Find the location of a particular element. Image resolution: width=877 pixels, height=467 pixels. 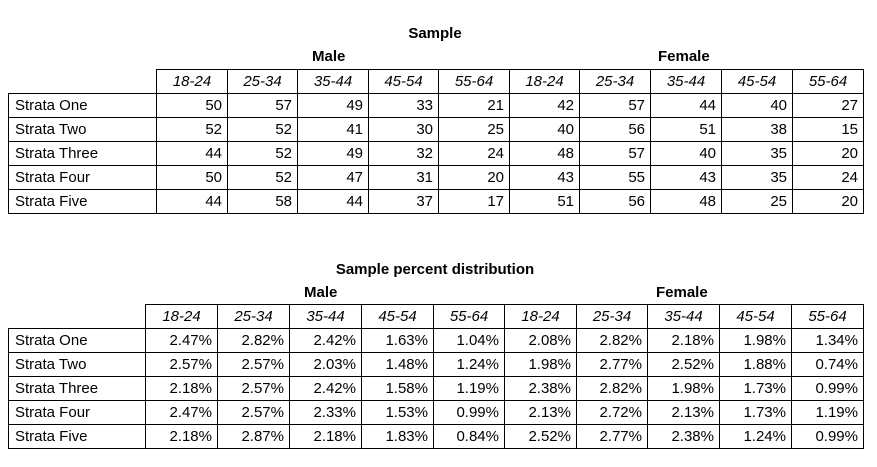

table-row: Strata Two 52 52 41 30 25 40 56 51 38 15 is located at coordinates (436, 129).